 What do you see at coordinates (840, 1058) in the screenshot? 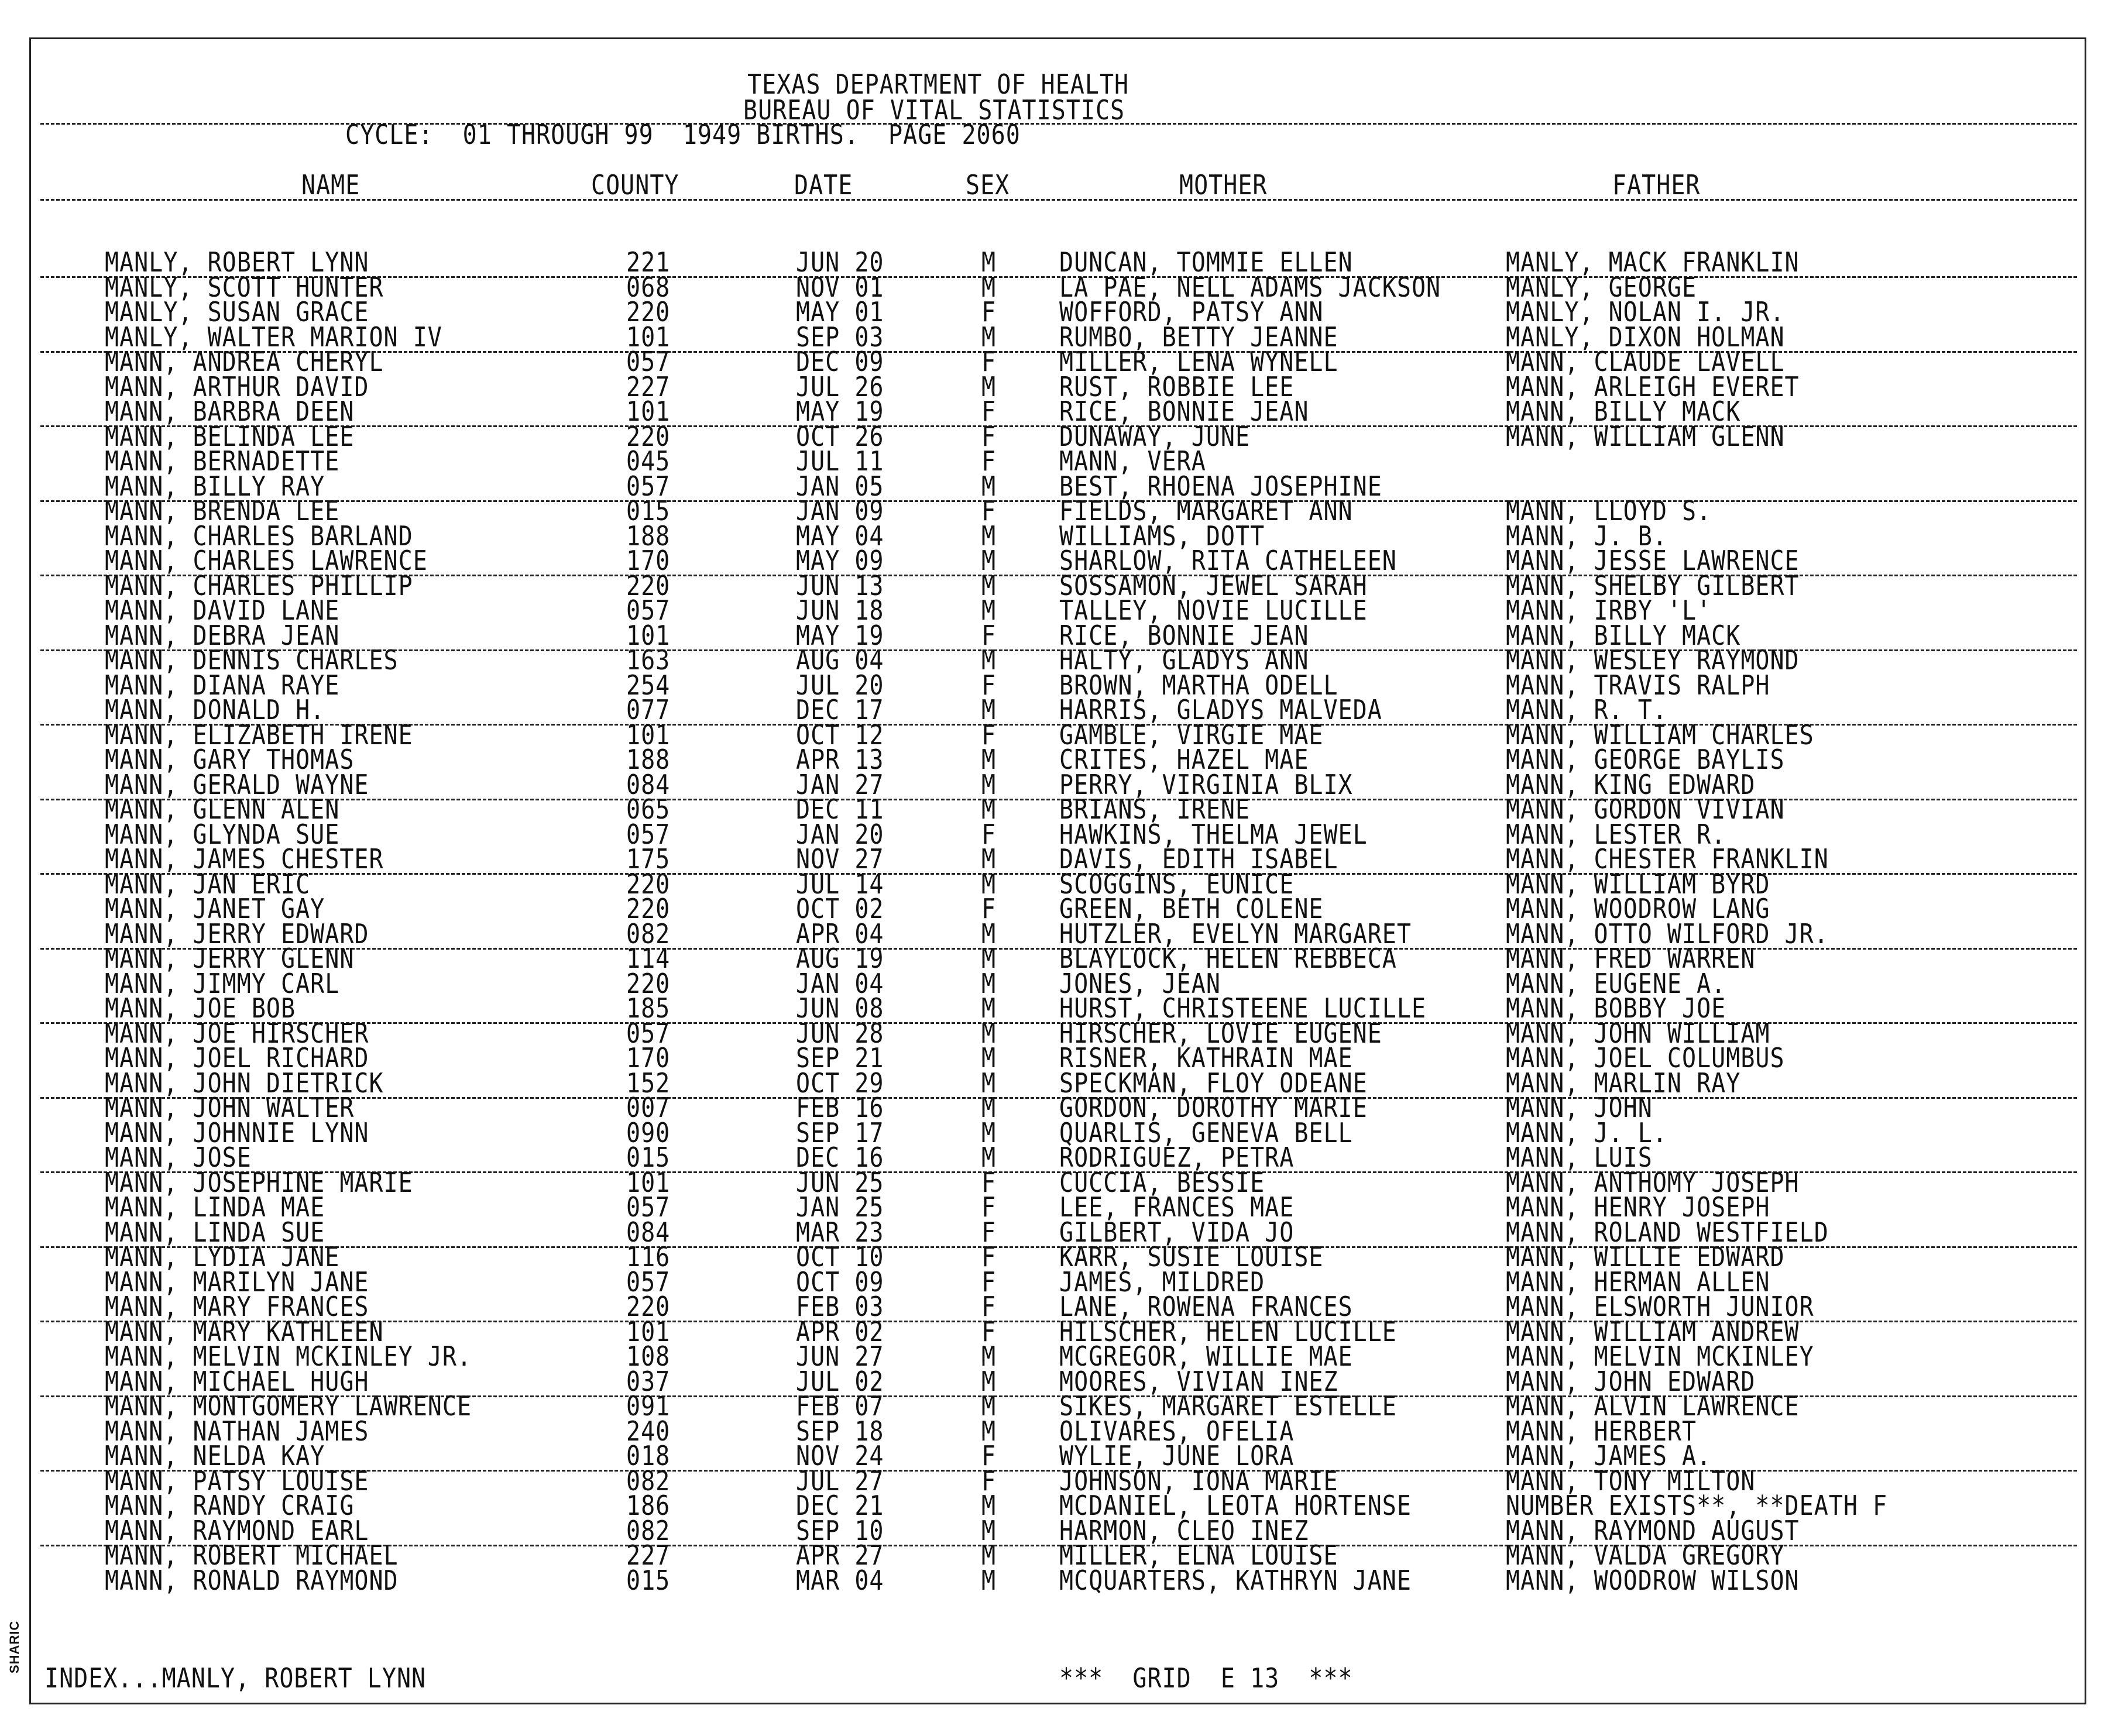
I see `cell-date: SEP 21` at bounding box center [840, 1058].